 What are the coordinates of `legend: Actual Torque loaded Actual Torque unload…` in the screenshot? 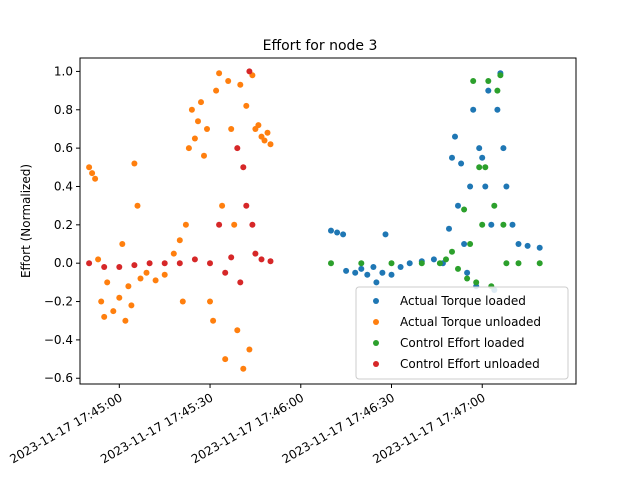 It's located at (462, 333).